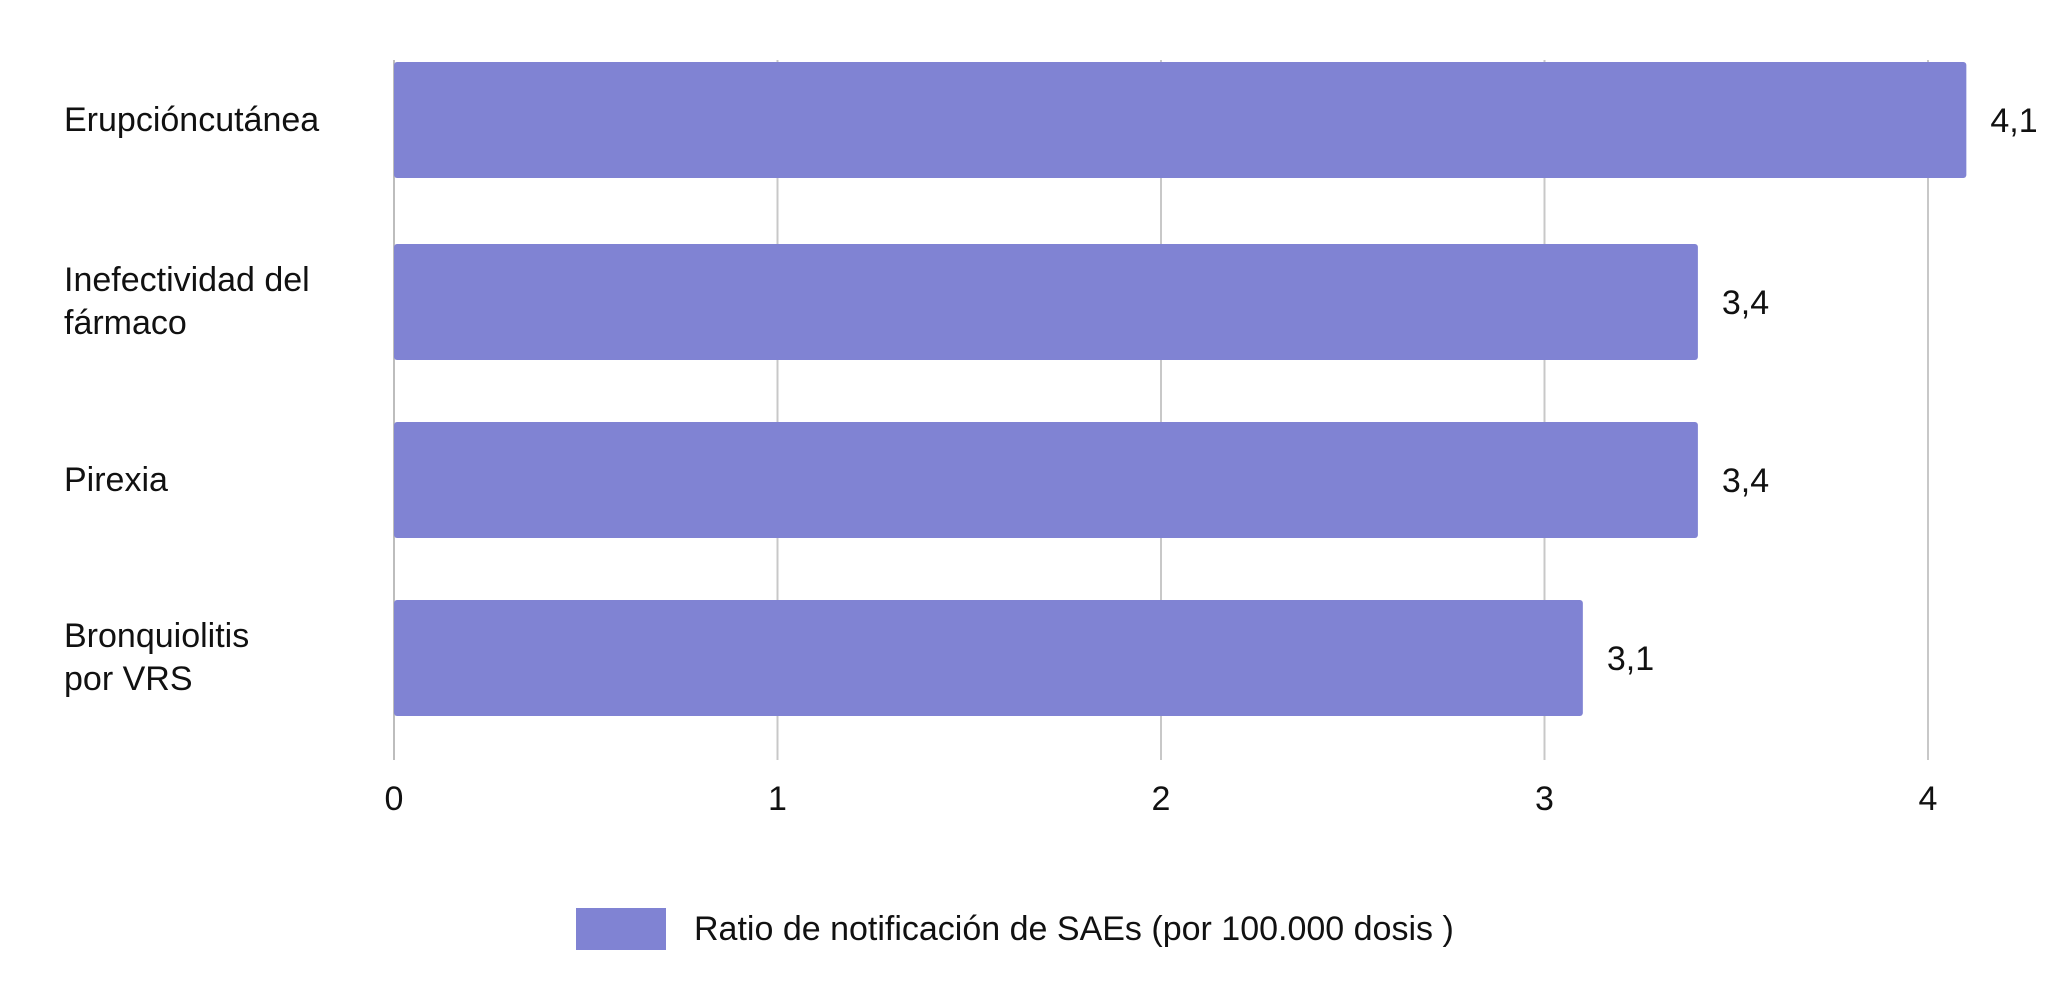 This screenshot has height=1008, width=2059. Describe the element at coordinates (187, 302) in the screenshot. I see `category-label: Inefectividad del fármaco` at that location.